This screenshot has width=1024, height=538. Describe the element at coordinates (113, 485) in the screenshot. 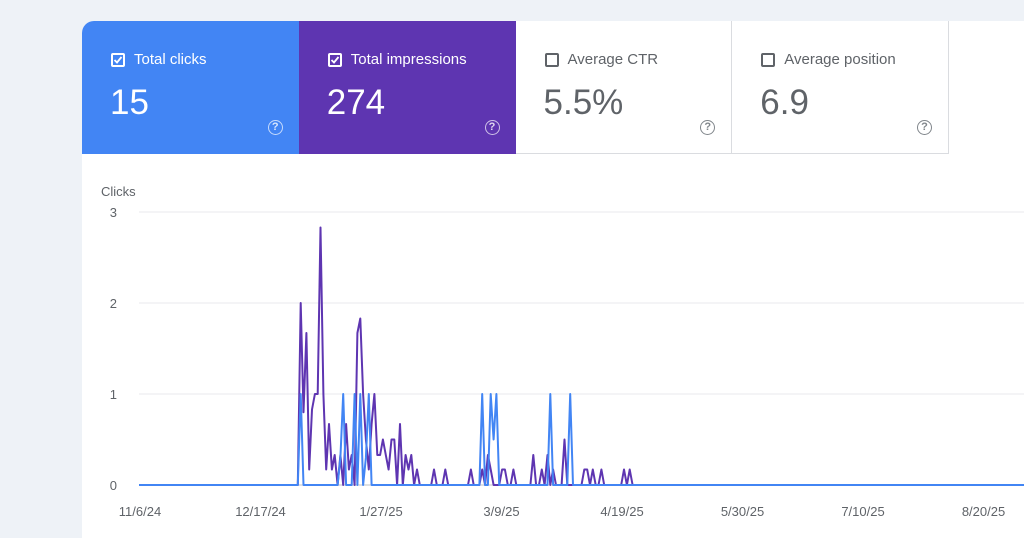

I see `y-tick-label: 0` at that location.